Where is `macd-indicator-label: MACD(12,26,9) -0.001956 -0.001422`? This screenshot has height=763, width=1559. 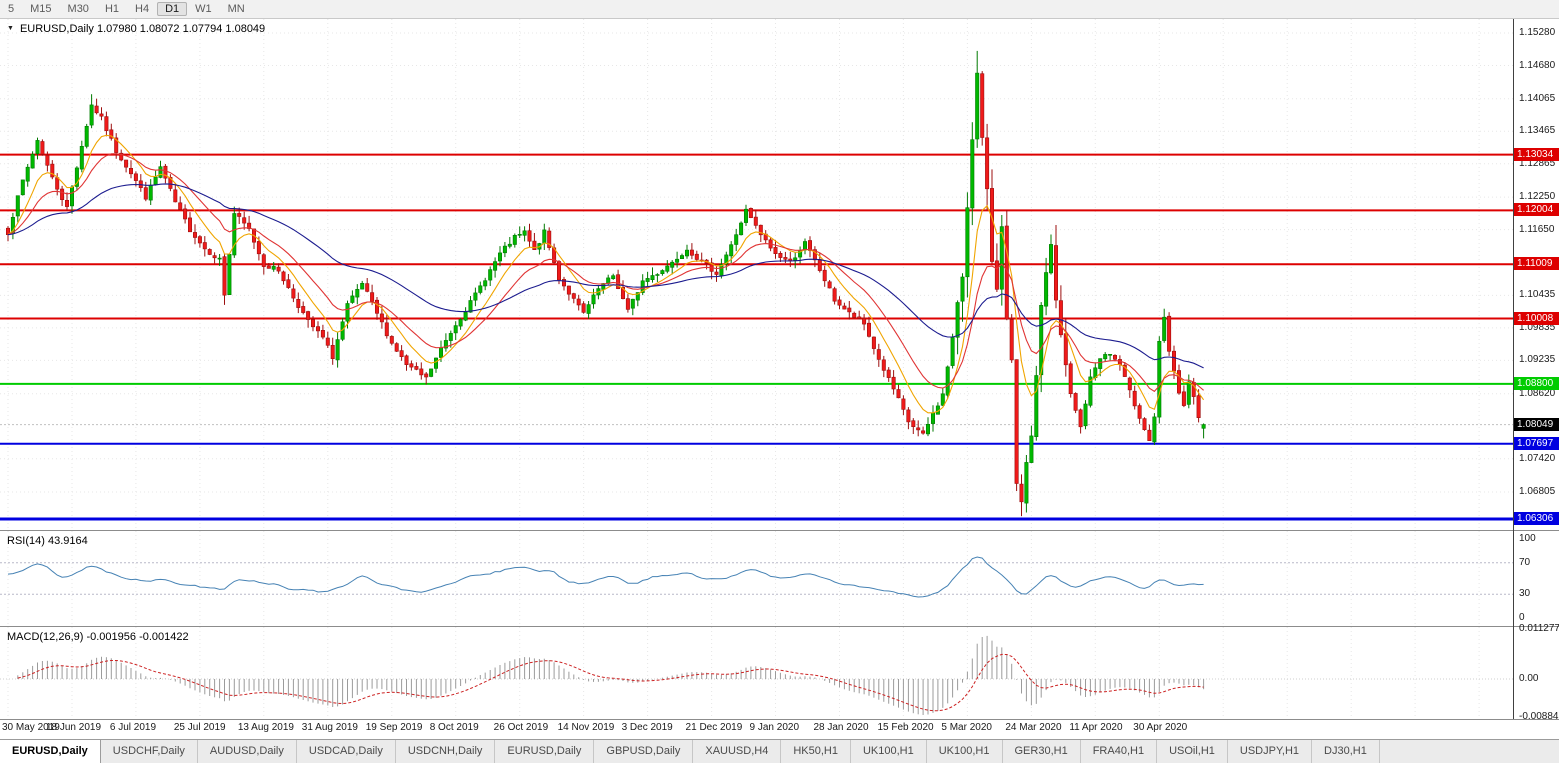
macd-indicator-label: MACD(12,26,9) -0.001956 -0.001422 is located at coordinates (98, 637).